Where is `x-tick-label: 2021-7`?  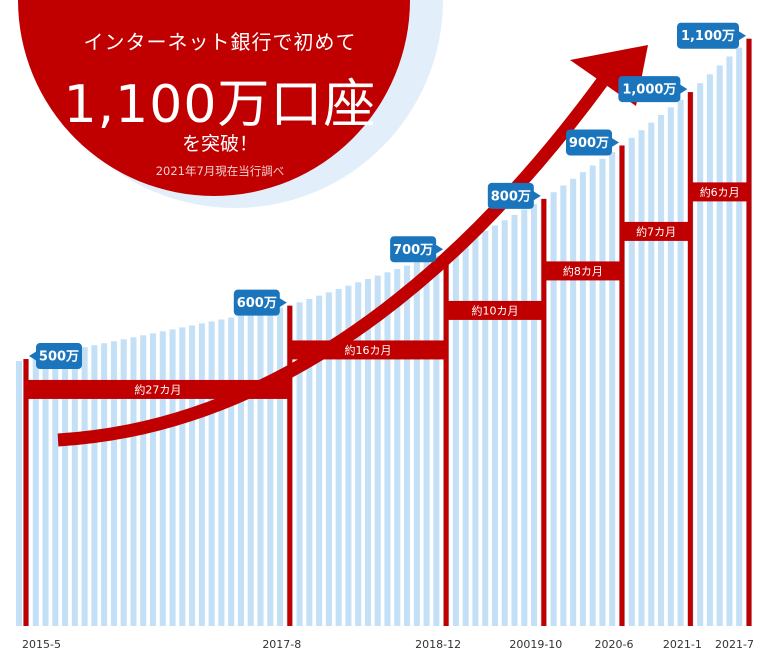
x-tick-label: 2021-7 is located at coordinates (734, 644).